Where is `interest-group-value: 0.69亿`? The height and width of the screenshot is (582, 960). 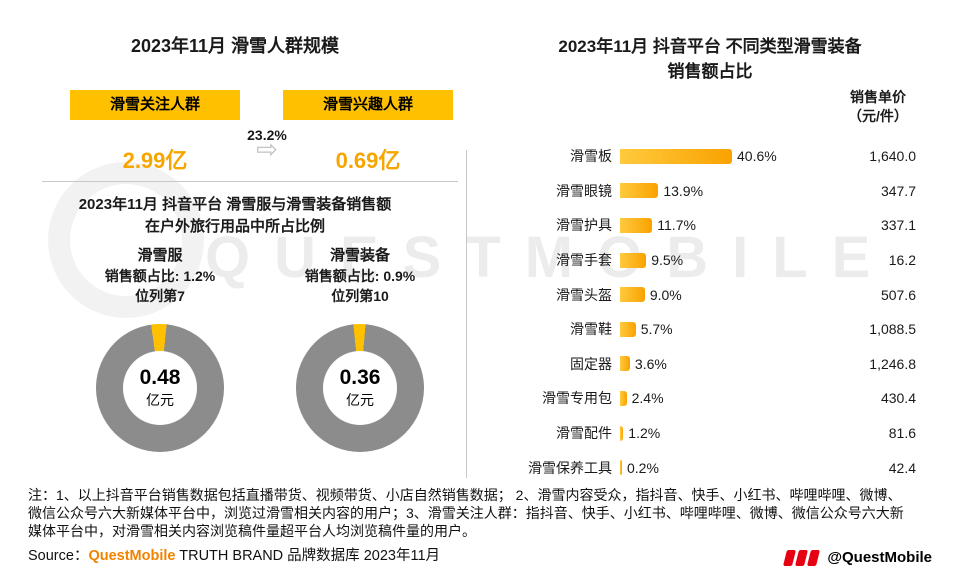
interest-group-value: 0.69亿 is located at coordinates (368, 160).